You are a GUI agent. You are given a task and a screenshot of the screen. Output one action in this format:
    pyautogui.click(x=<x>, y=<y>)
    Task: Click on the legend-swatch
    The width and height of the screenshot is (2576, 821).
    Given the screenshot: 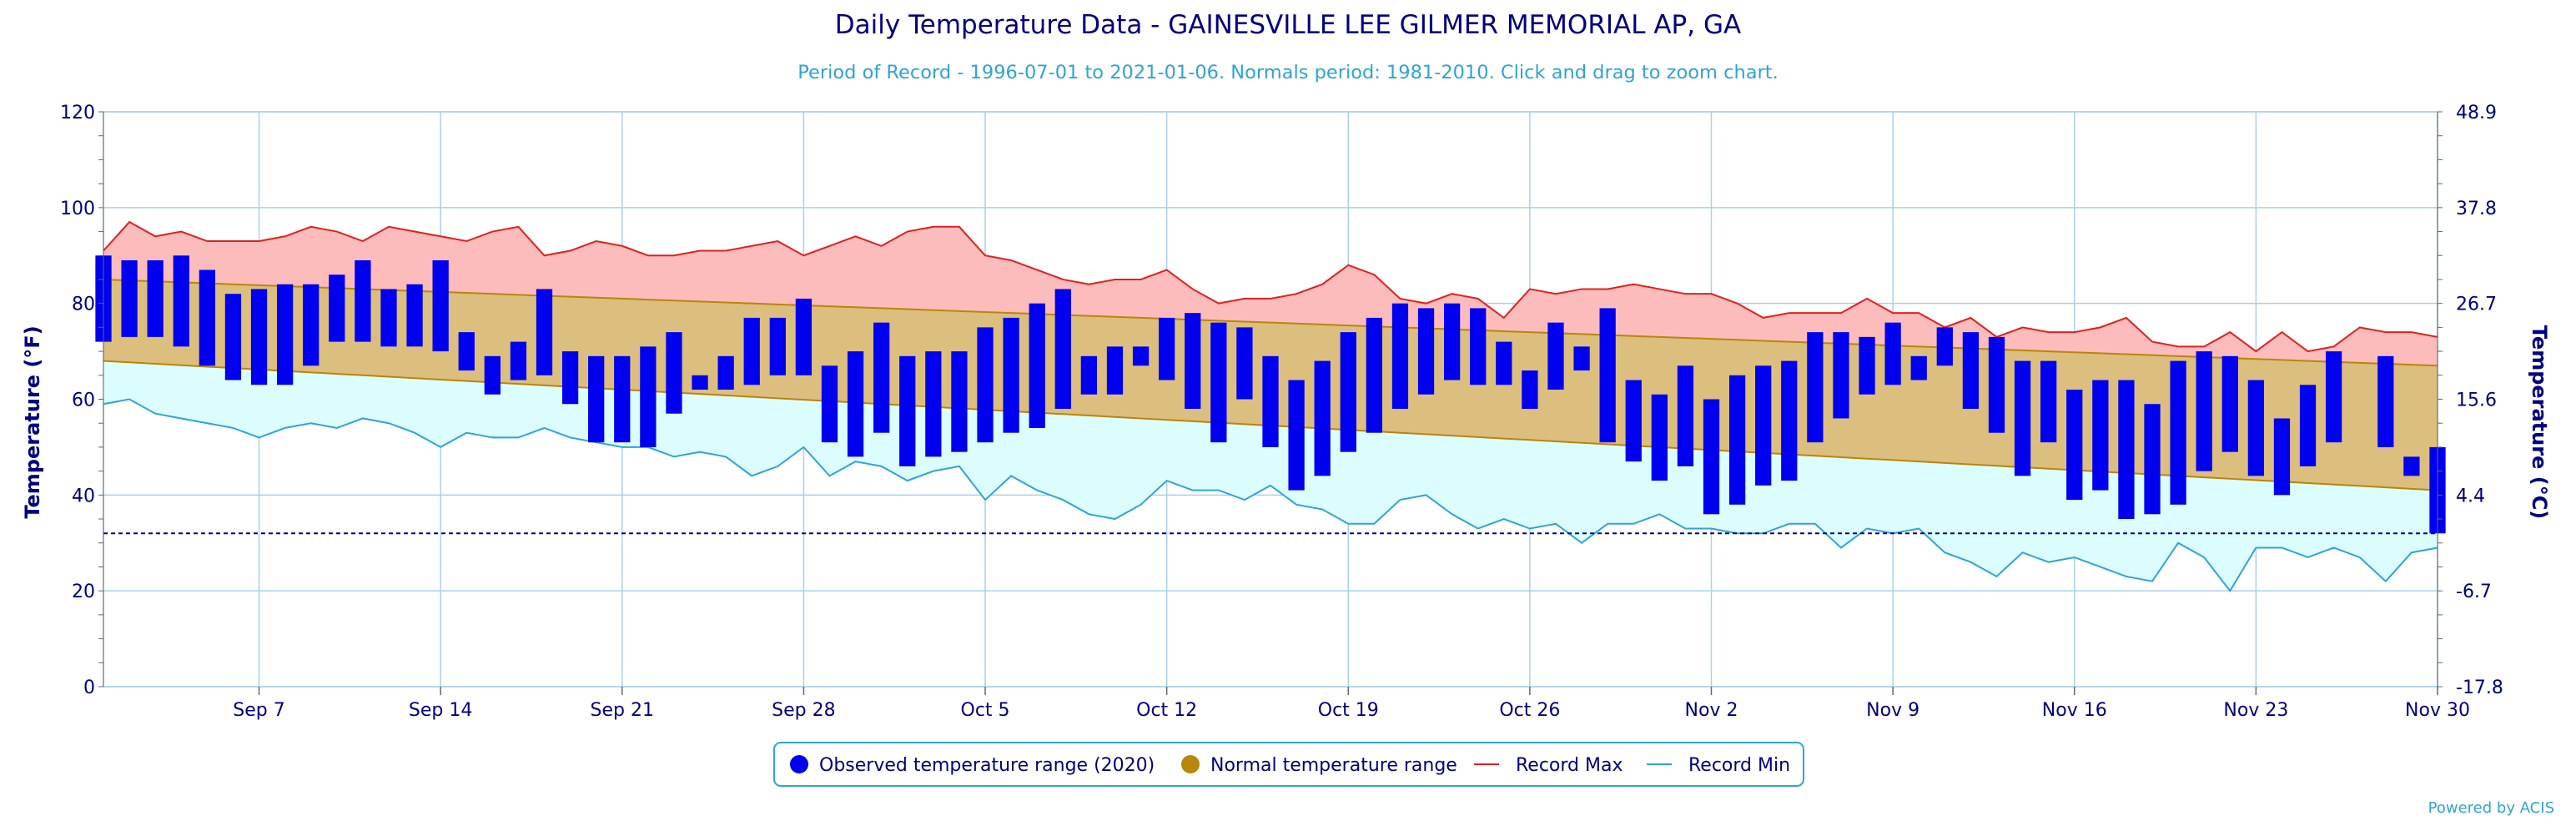 What is the action you would take?
    pyautogui.click(x=799, y=764)
    